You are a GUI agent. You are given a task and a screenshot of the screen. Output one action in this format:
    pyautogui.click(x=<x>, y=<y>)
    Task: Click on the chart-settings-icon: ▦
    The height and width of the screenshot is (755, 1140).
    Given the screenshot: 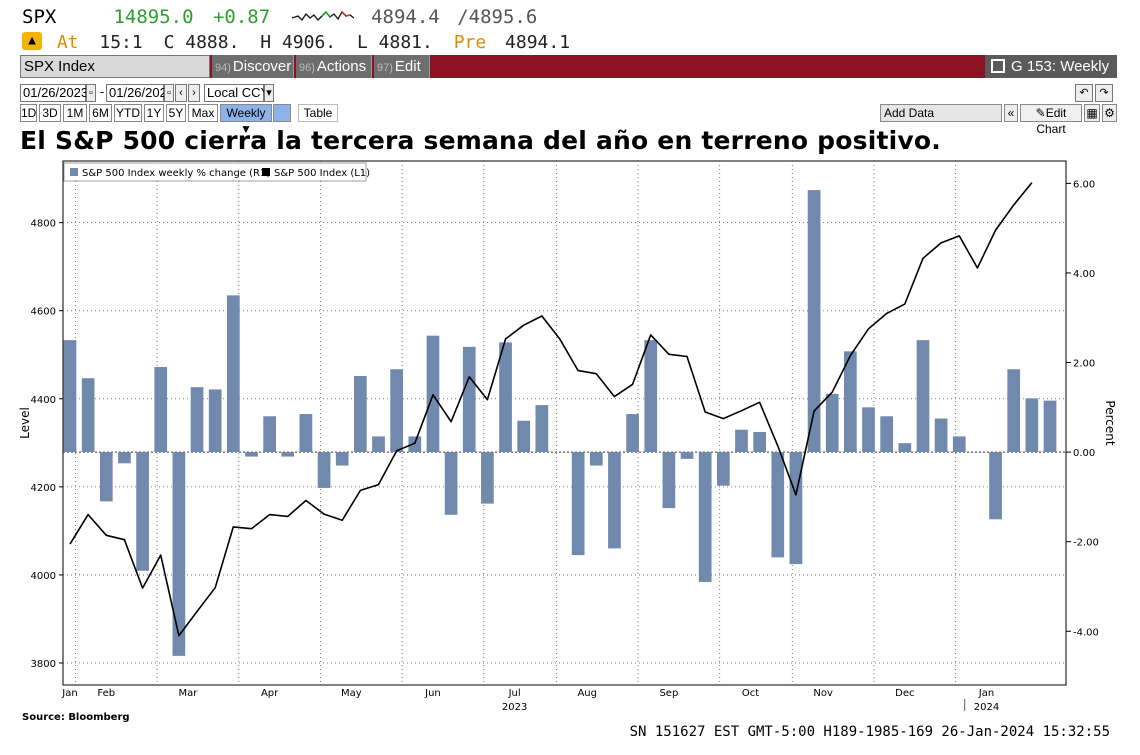 What is the action you would take?
    pyautogui.click(x=1092, y=113)
    